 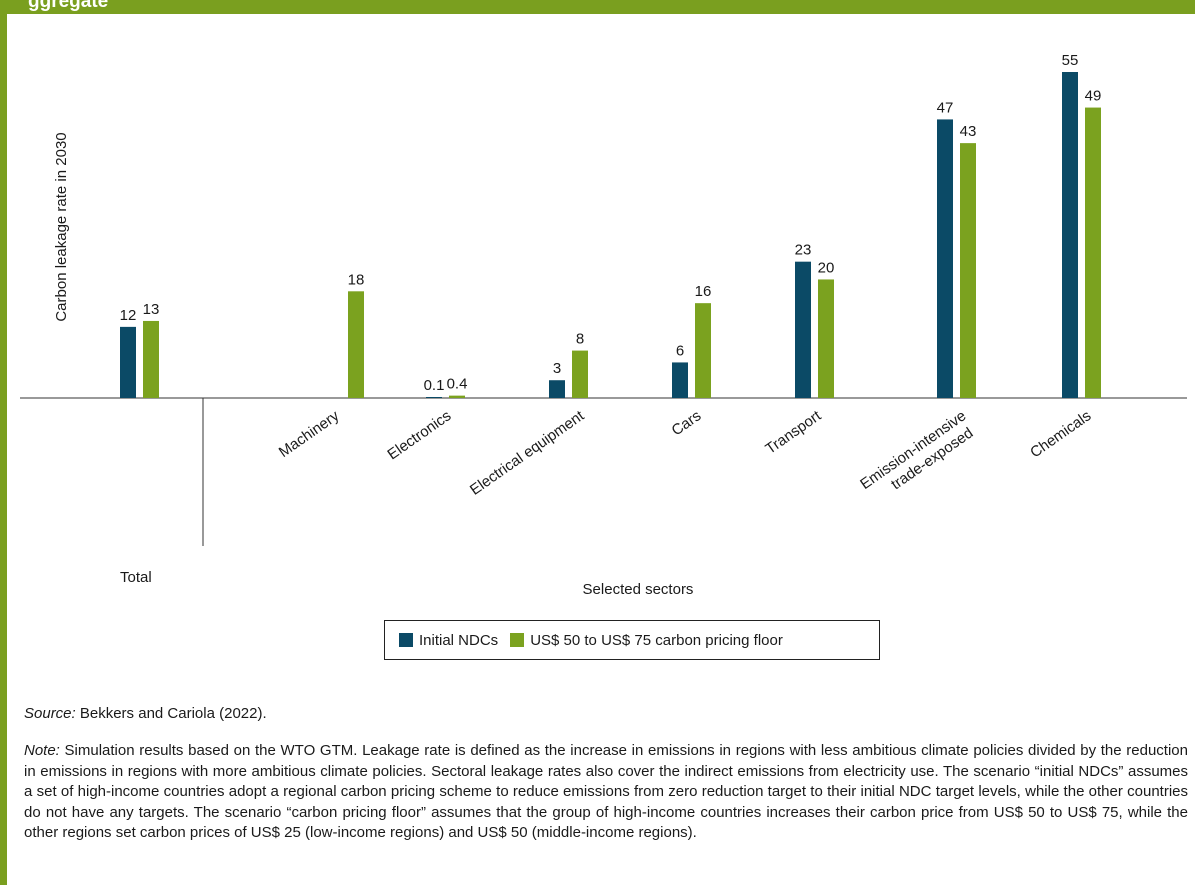 What do you see at coordinates (703, 291) in the screenshot?
I see `data-label-pricing-floor-4: 16` at bounding box center [703, 291].